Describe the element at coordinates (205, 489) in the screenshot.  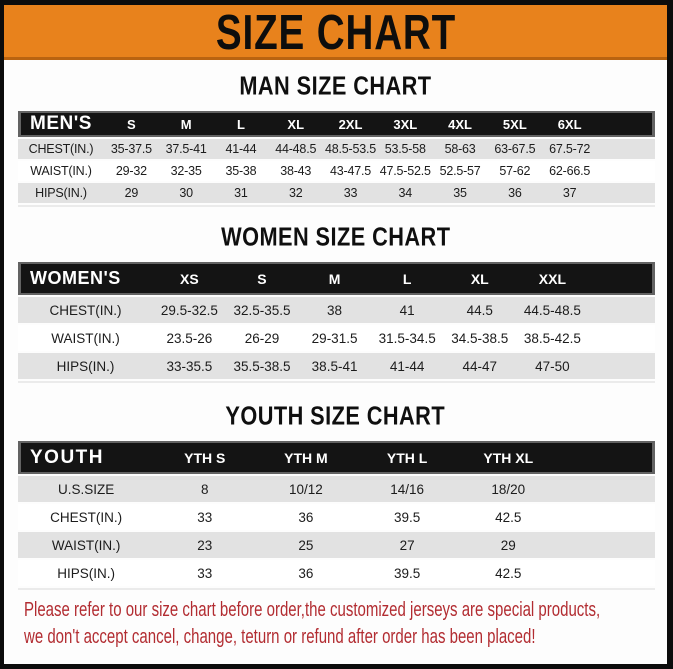
I see `size-value: 8` at that location.